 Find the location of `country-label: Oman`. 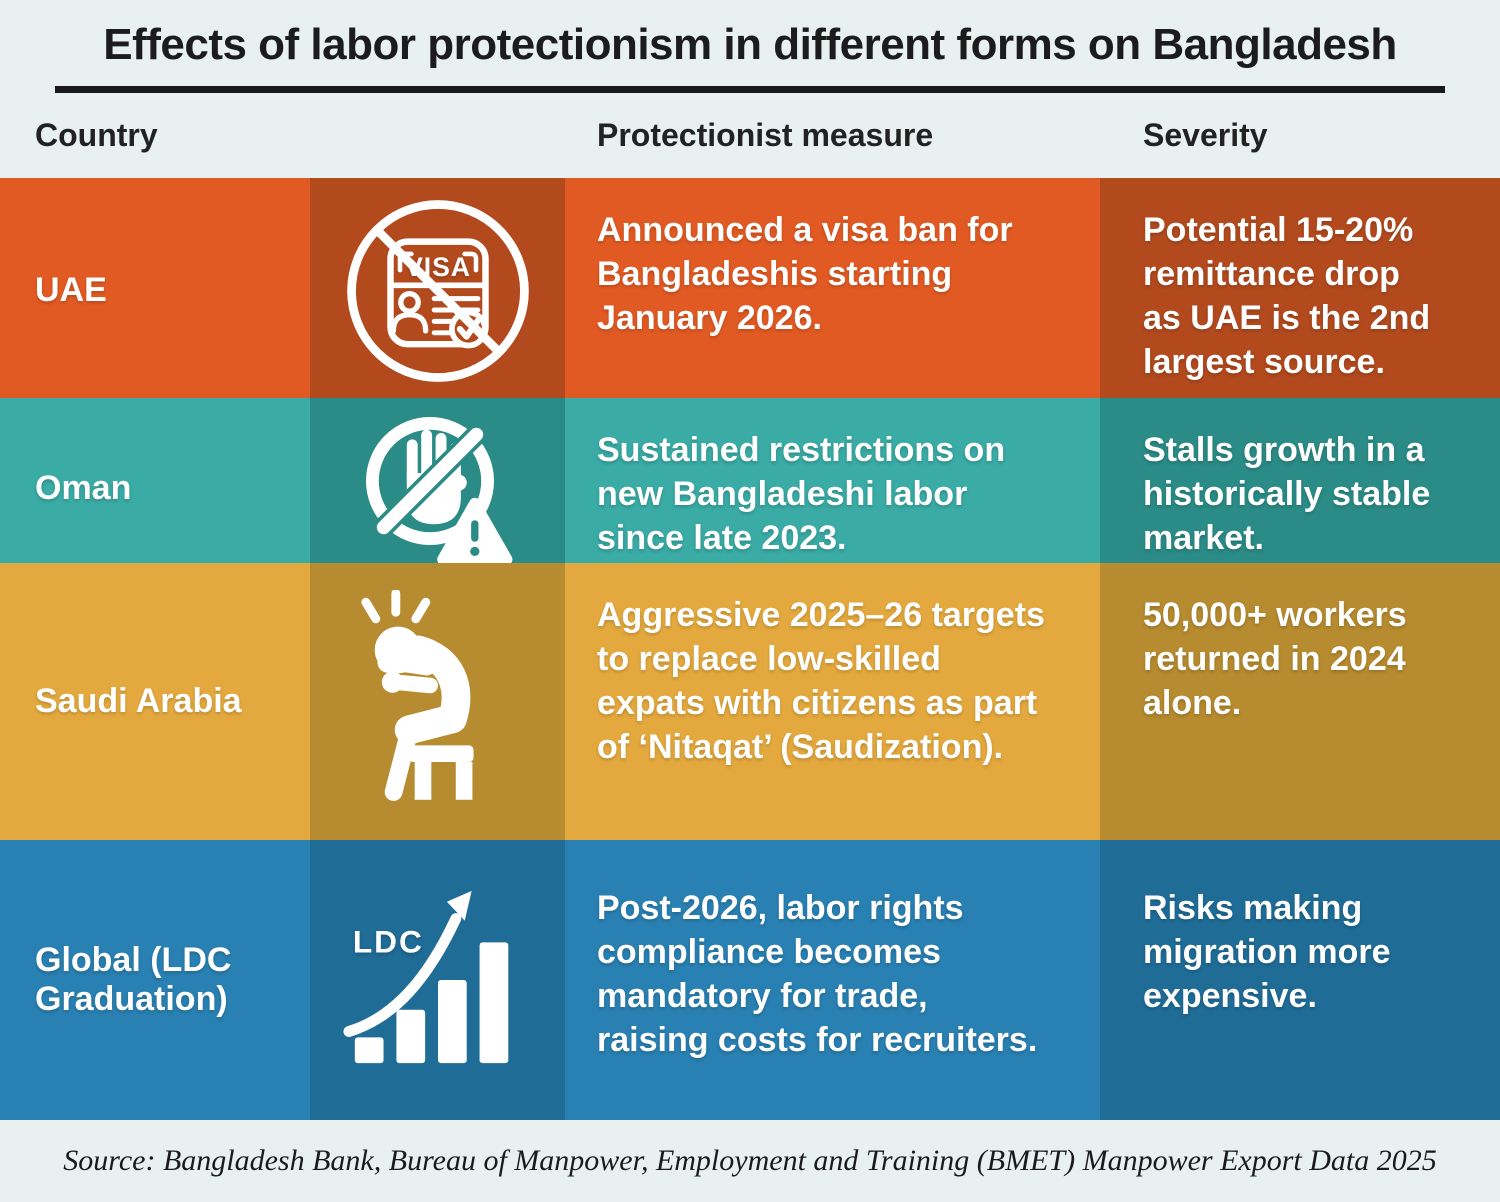

country-label: Oman is located at coordinates (155, 489).